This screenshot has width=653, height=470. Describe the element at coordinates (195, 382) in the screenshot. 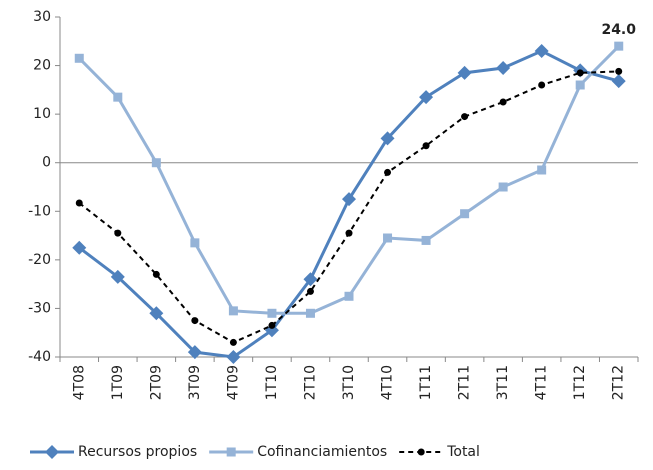

I see `x-tick-label: 3T09` at that location.